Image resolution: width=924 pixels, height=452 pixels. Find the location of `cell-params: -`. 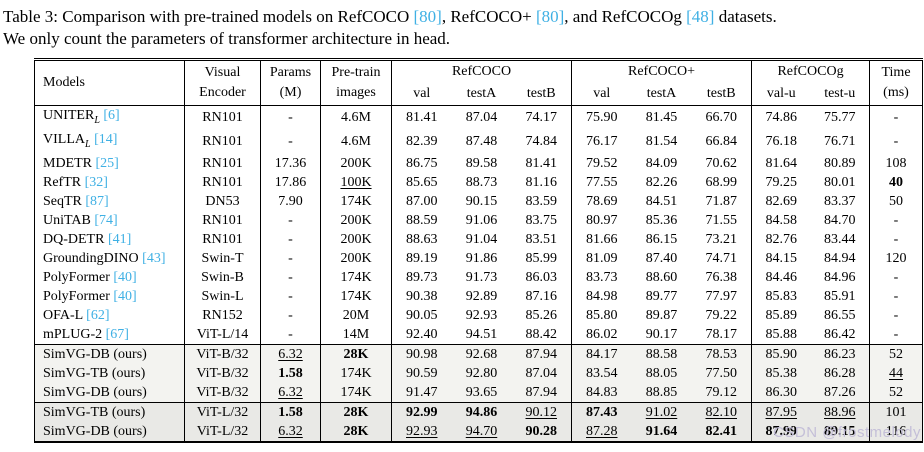

cell-params: - is located at coordinates (290, 277).